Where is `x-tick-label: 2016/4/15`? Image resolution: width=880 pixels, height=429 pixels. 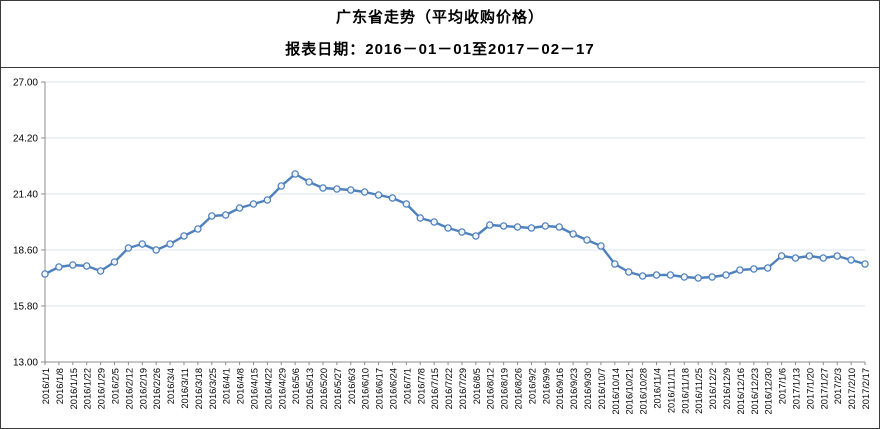 x-tick-label: 2016/4/15 is located at coordinates (254, 388).